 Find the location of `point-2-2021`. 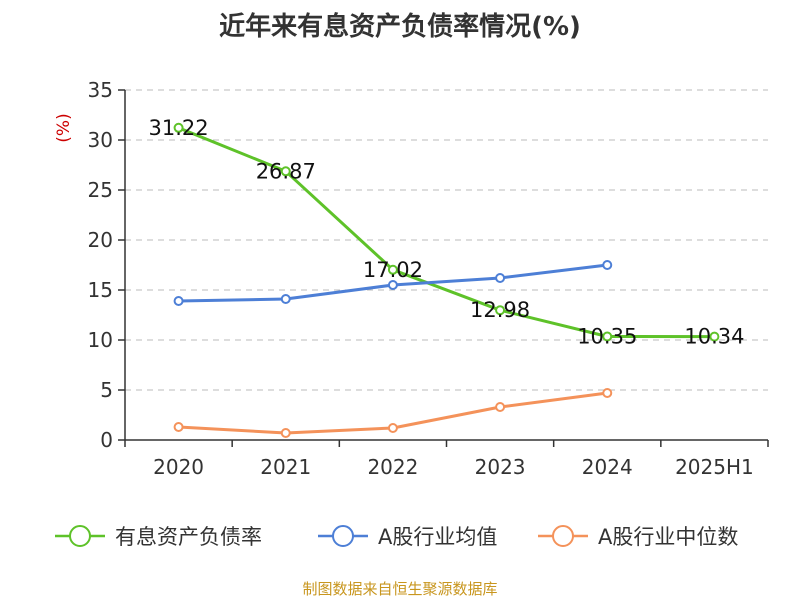

point-2-2021 is located at coordinates (285, 433).